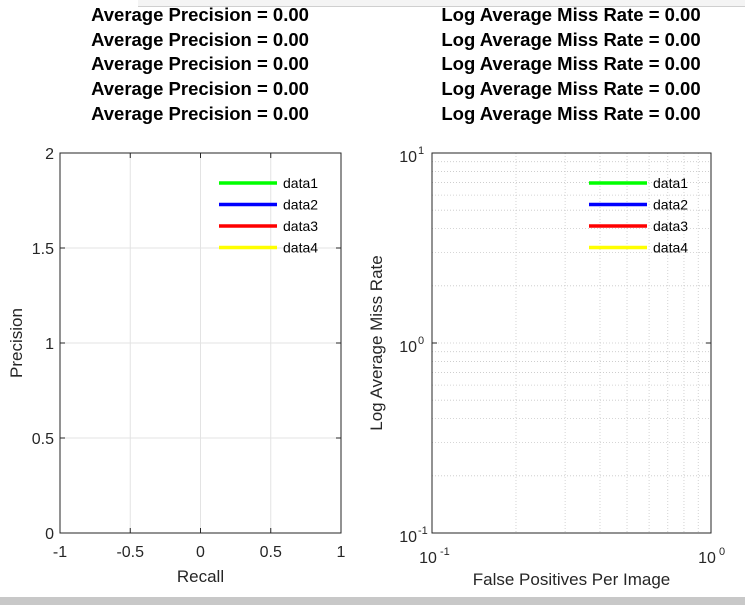  What do you see at coordinates (271, 552) in the screenshot?
I see `x-tick-label: 0.5` at bounding box center [271, 552].